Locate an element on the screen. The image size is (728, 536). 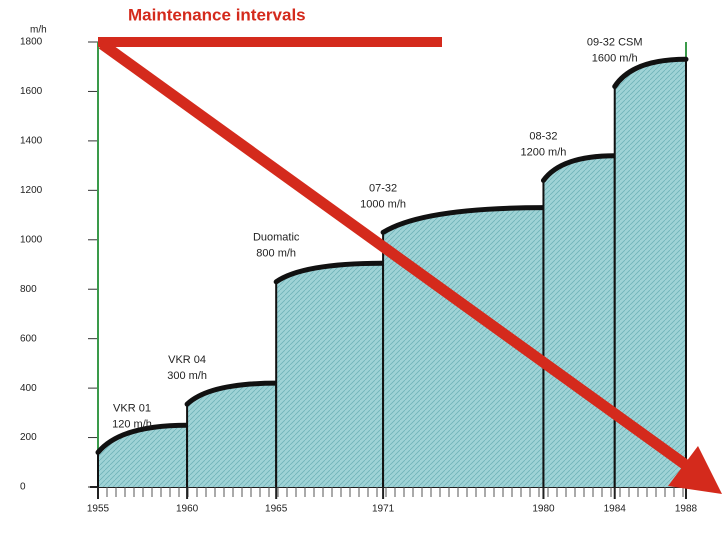
y-tick-label: 1000 is located at coordinates (31, 239).